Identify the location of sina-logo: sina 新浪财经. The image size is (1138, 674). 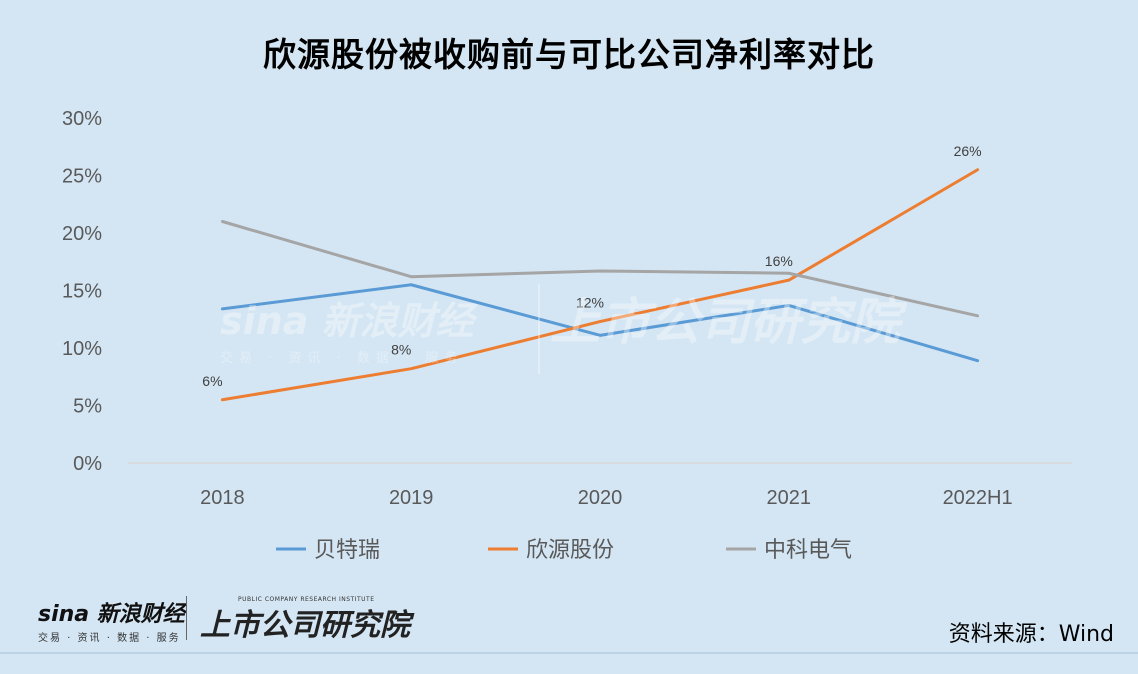
(111, 614).